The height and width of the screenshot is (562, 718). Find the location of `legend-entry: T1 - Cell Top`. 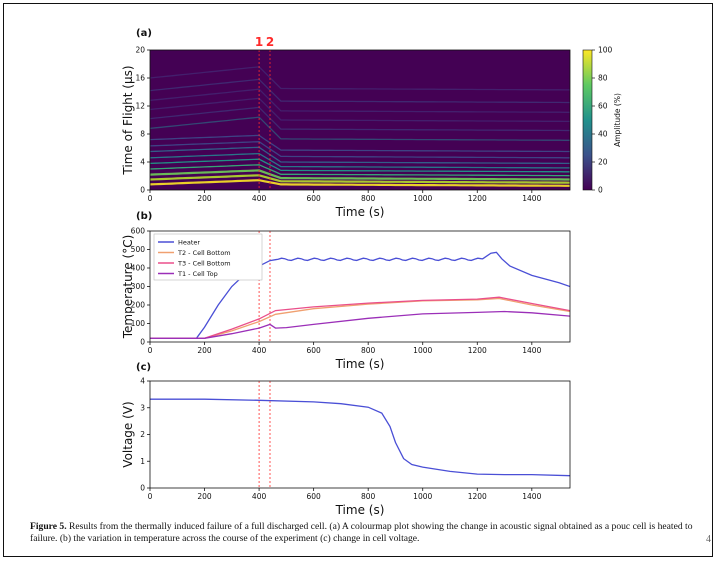

legend-entry: T1 - Cell Top is located at coordinates (197, 274).